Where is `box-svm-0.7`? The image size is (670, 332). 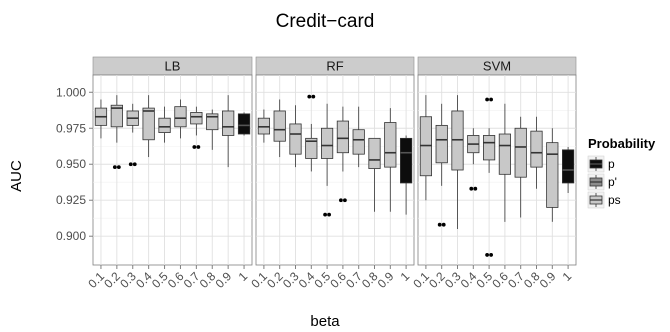
box-svm-0.7 is located at coordinates (520, 167).